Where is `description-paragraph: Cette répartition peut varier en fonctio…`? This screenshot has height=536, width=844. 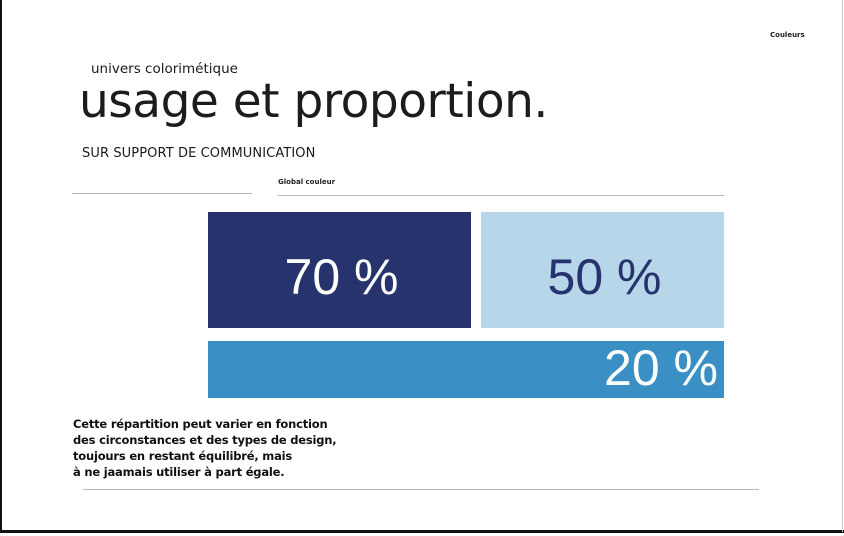
description-paragraph: Cette répartition peut varier en fonctio… is located at coordinates (205, 448).